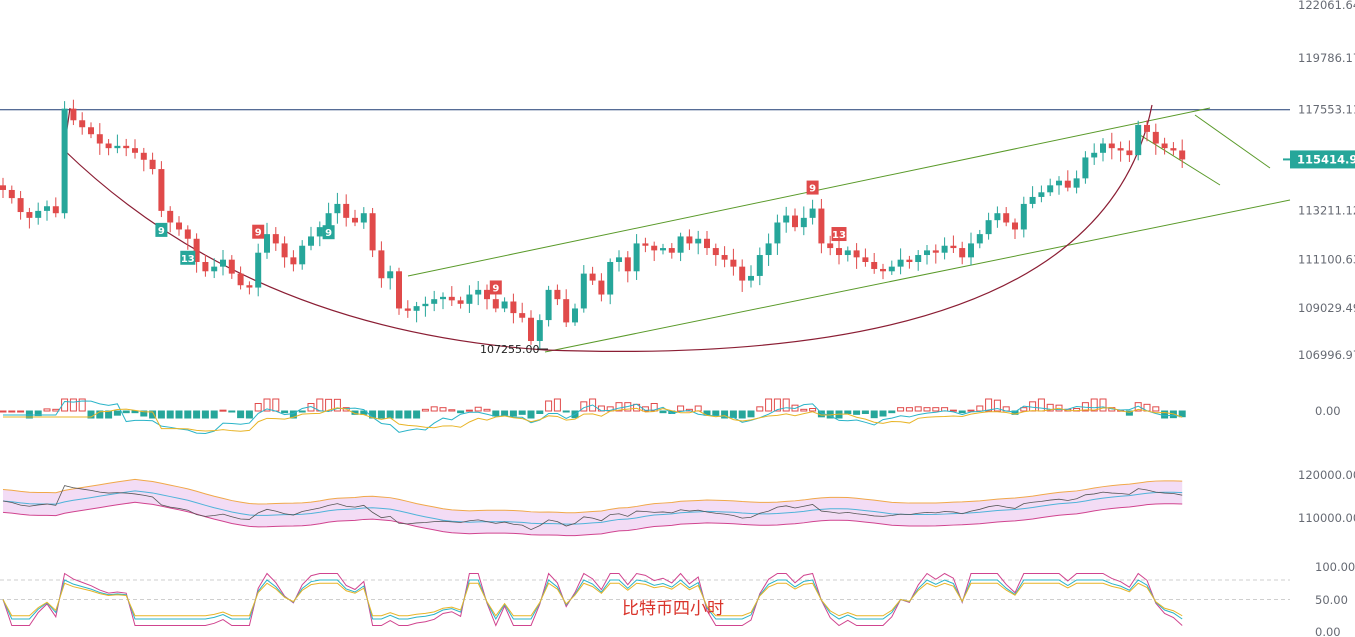 This screenshot has width=1355, height=637. What do you see at coordinates (1326, 308) in the screenshot?
I see `price-tick-label: 109029.49` at bounding box center [1326, 308].